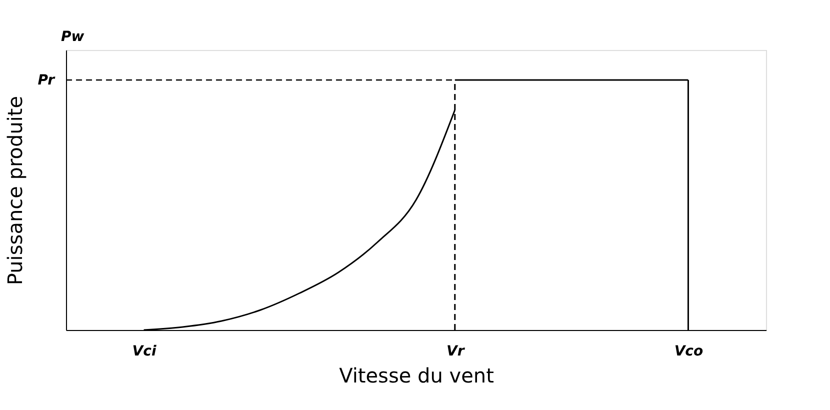 The width and height of the screenshot is (830, 410). I want to click on text: Pw, so click(72, 37).